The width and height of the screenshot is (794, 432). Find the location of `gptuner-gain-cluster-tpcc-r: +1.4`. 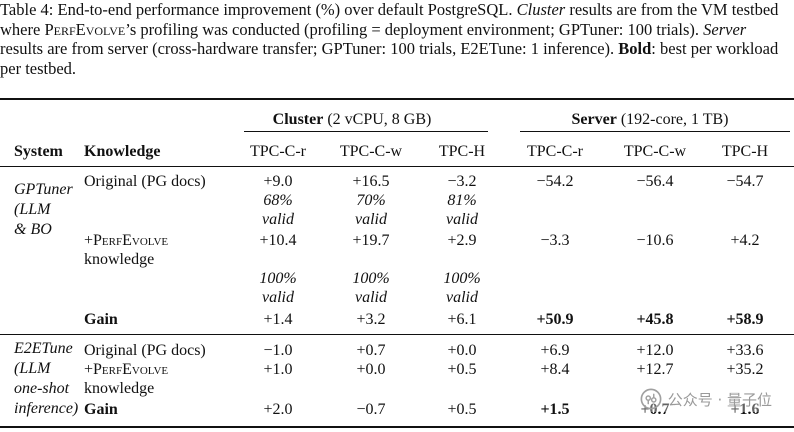

gptuner-gain-cluster-tpcc-r: +1.4 is located at coordinates (278, 319).